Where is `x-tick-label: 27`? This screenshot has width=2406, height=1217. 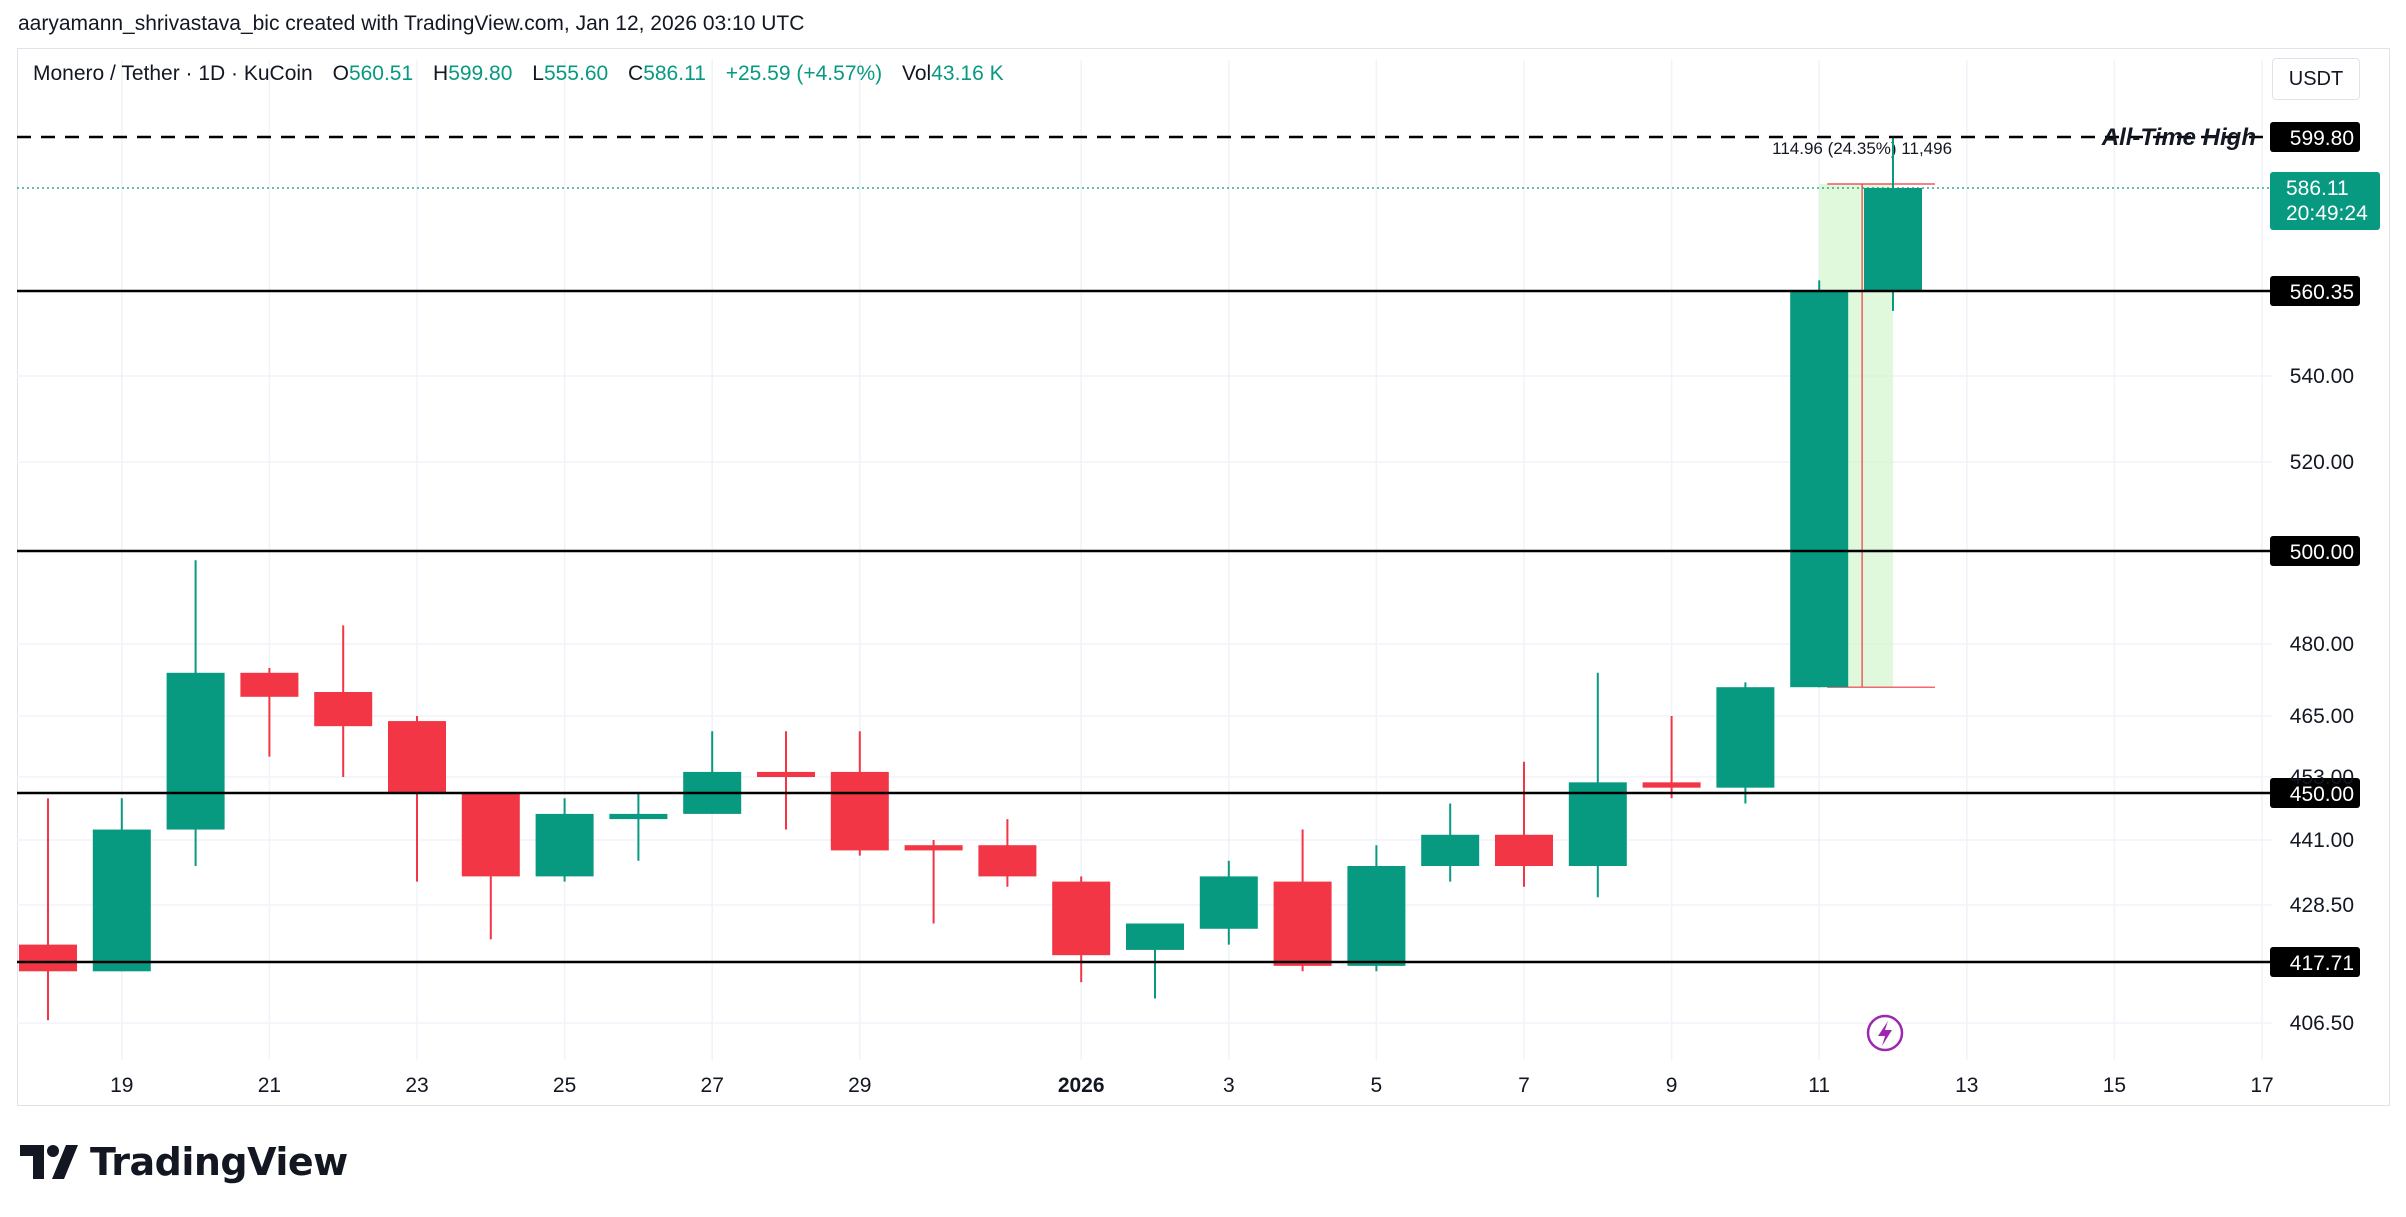 x-tick-label: 27 is located at coordinates (712, 1085).